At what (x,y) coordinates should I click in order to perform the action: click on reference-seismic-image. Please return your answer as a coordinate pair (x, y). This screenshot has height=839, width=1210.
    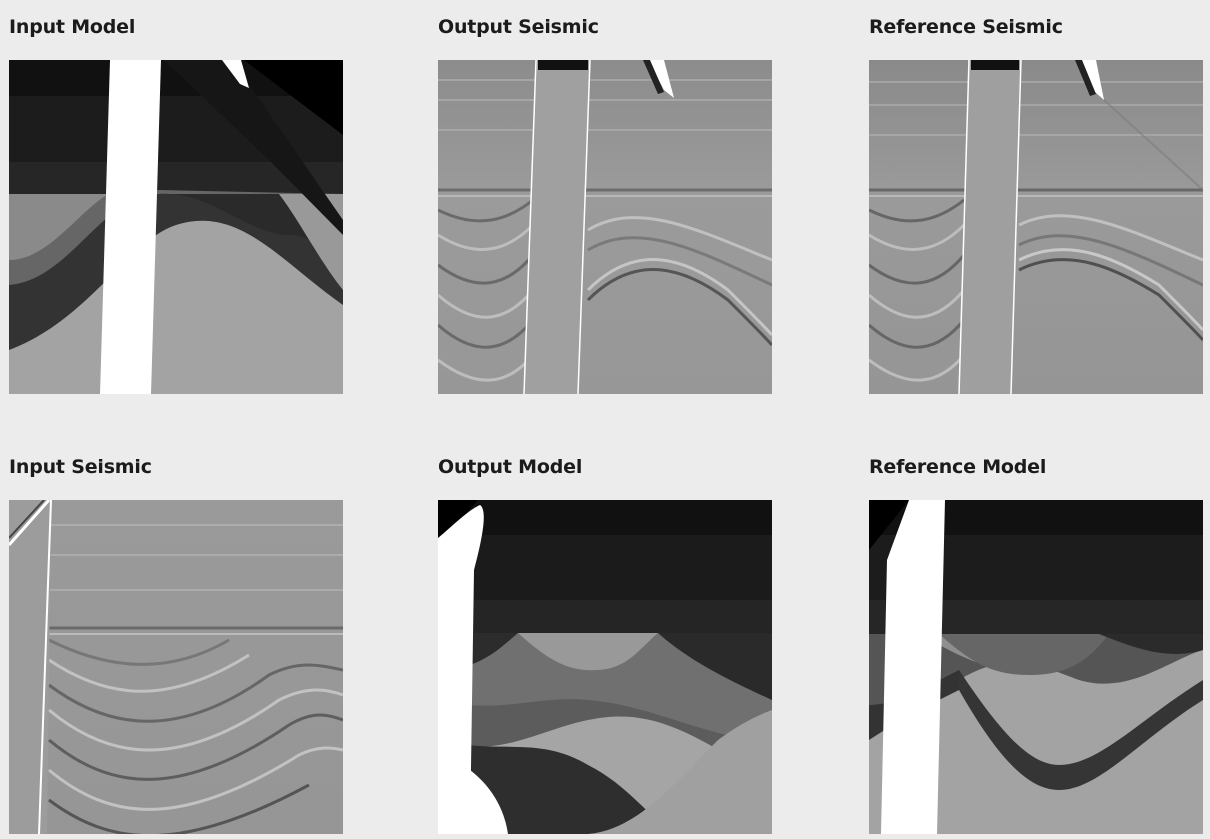
    Looking at the image, I should click on (1036, 227).